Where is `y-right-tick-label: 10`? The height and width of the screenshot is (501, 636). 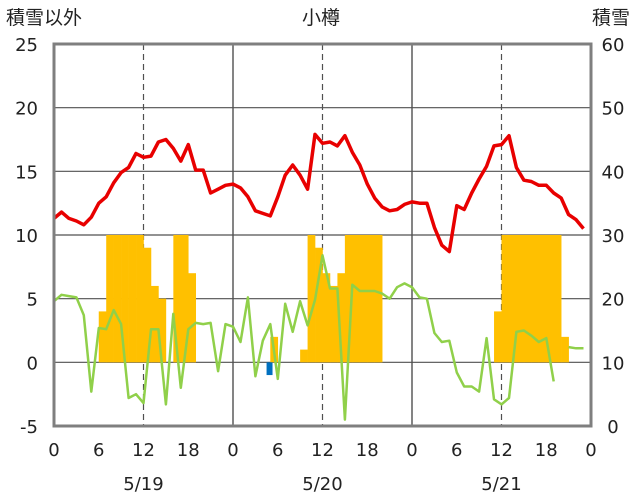 y-right-tick-label: 10 is located at coordinates (613, 363).